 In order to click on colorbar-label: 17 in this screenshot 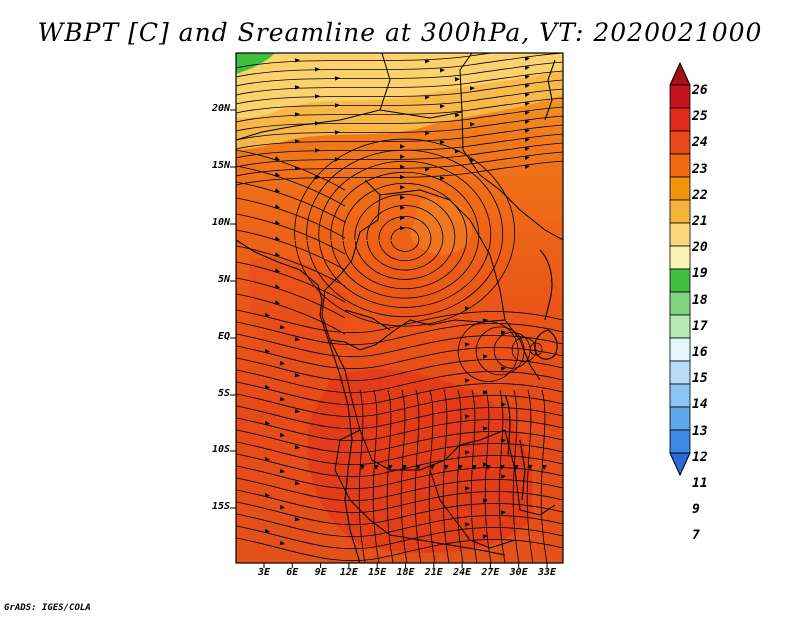, I will do `click(700, 326)`.